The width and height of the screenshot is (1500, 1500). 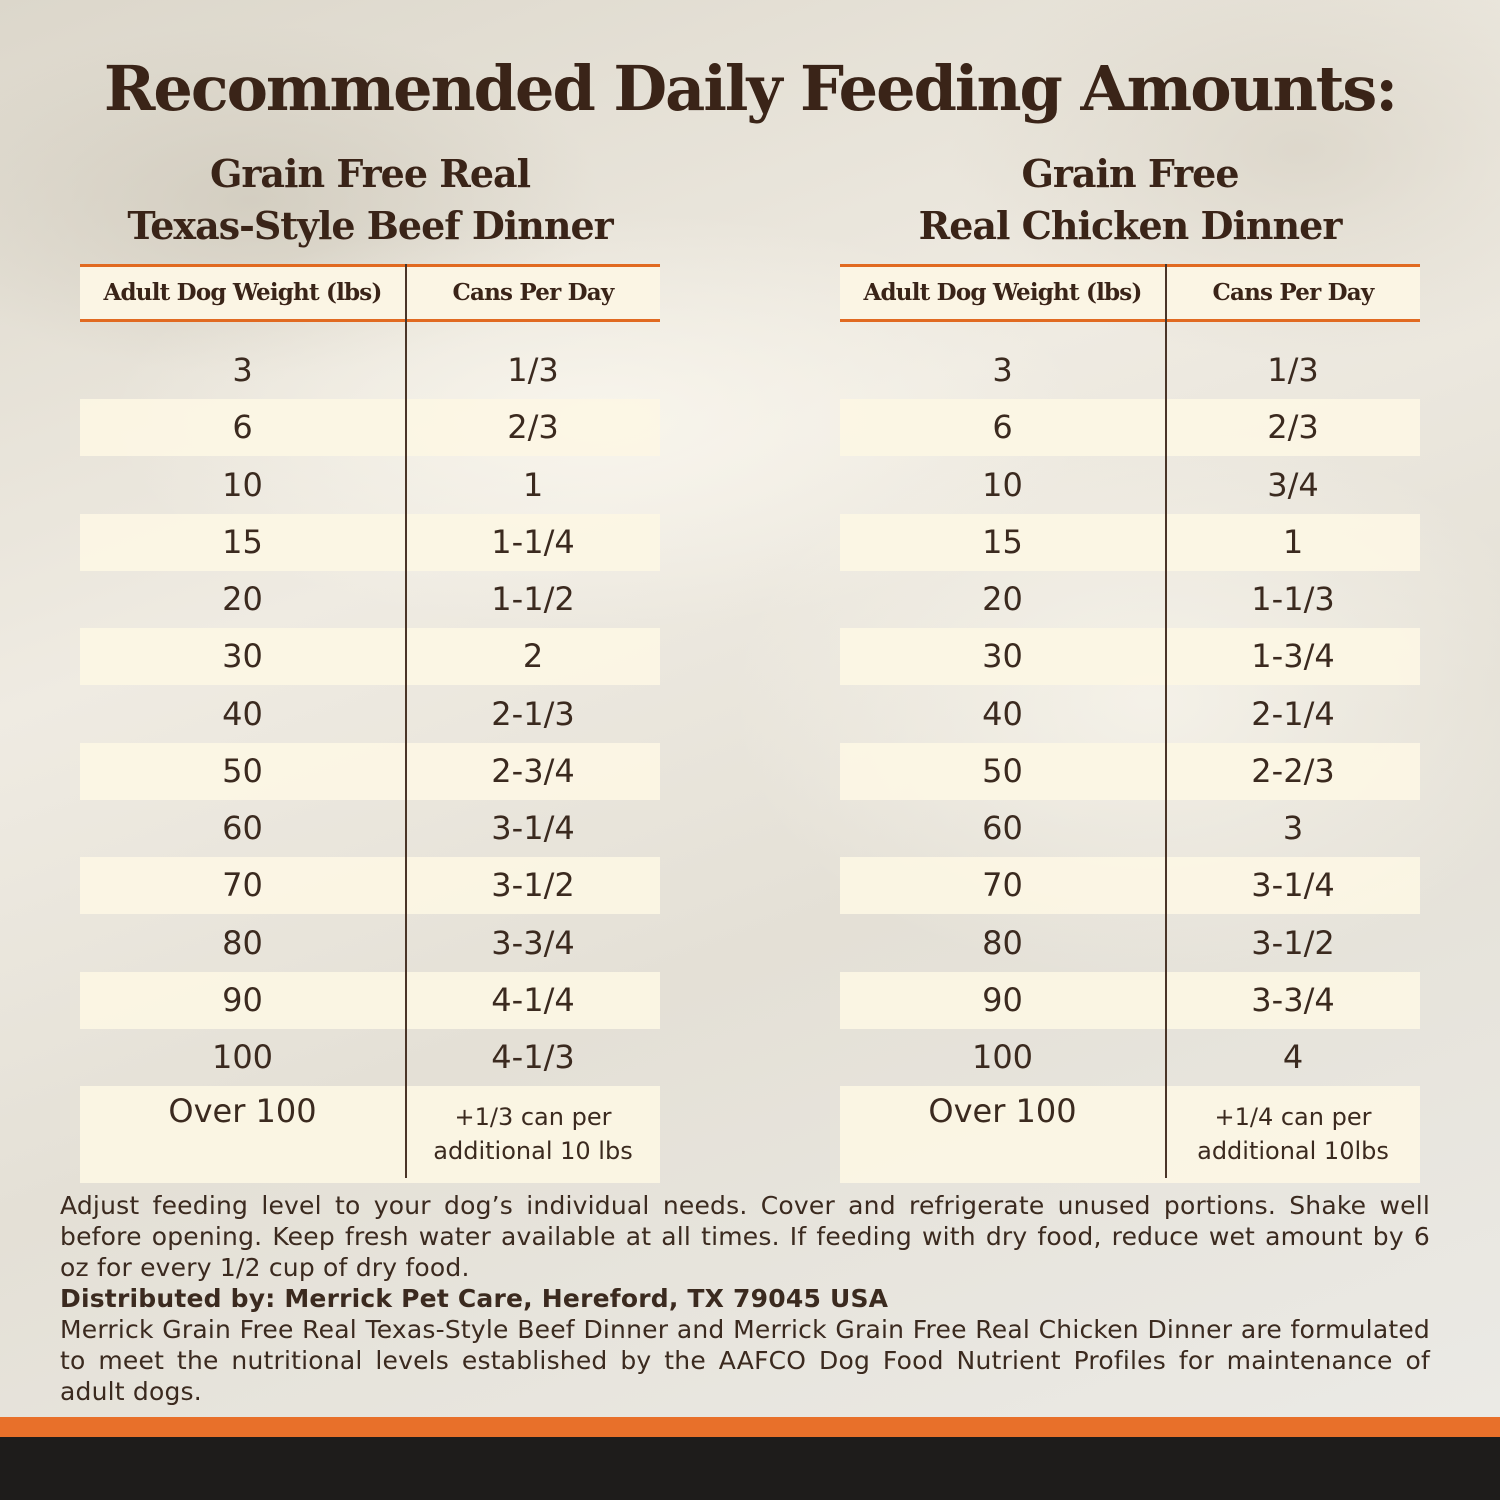 What do you see at coordinates (1130, 886) in the screenshot?
I see `table-row: 70 3-1/4` at bounding box center [1130, 886].